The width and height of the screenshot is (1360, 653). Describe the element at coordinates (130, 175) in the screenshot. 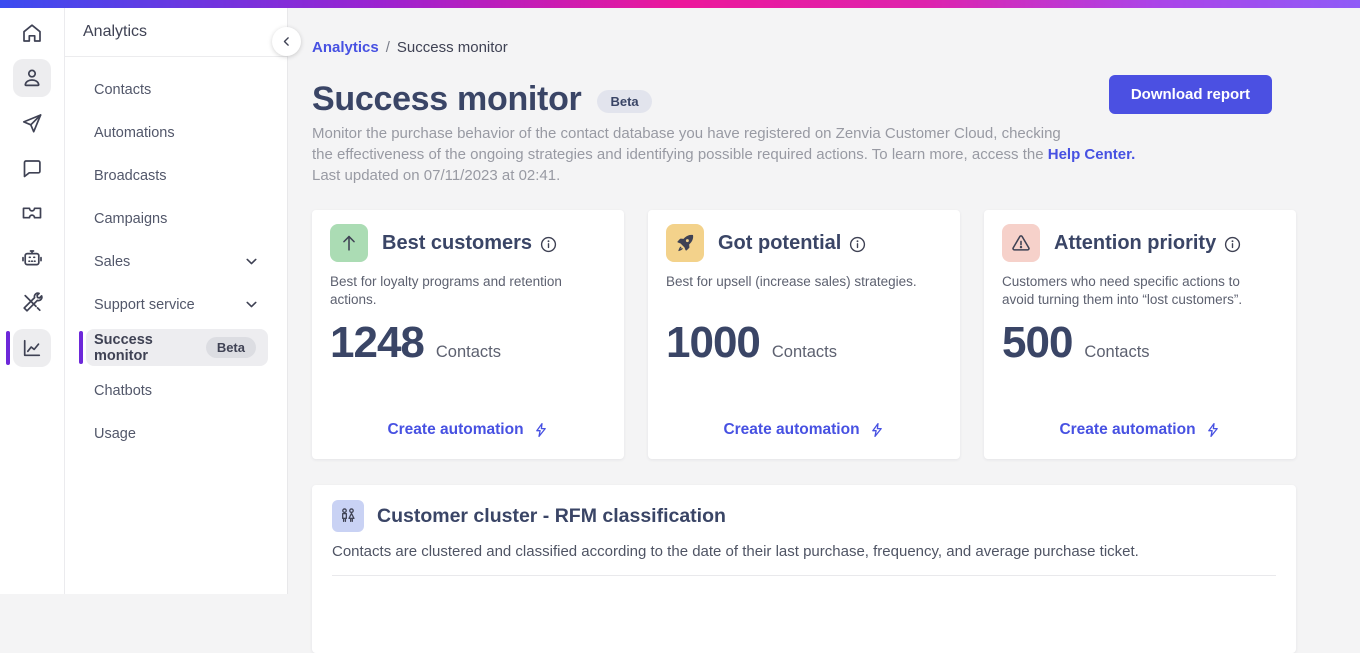

I see `sidebar-item-broadcasts: Broadcasts` at that location.